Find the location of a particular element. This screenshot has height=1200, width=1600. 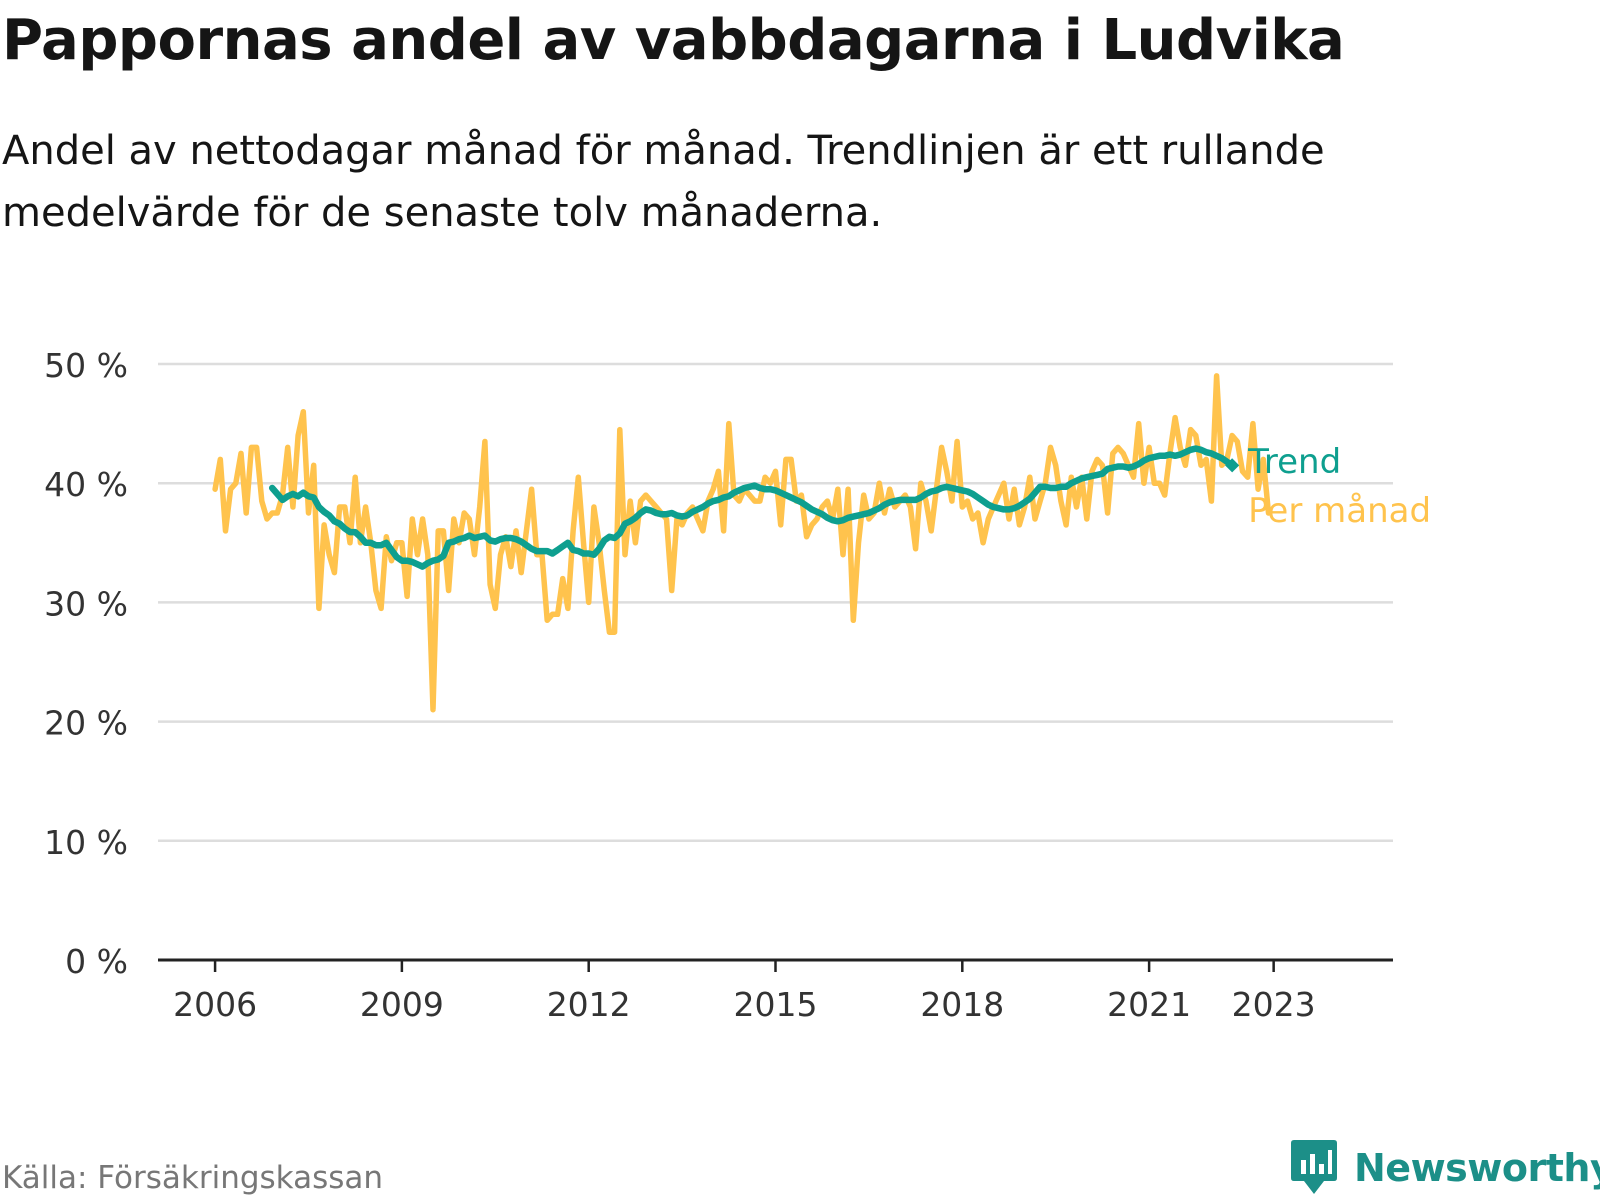

y-tick-label: 40 % is located at coordinates (86, 484).